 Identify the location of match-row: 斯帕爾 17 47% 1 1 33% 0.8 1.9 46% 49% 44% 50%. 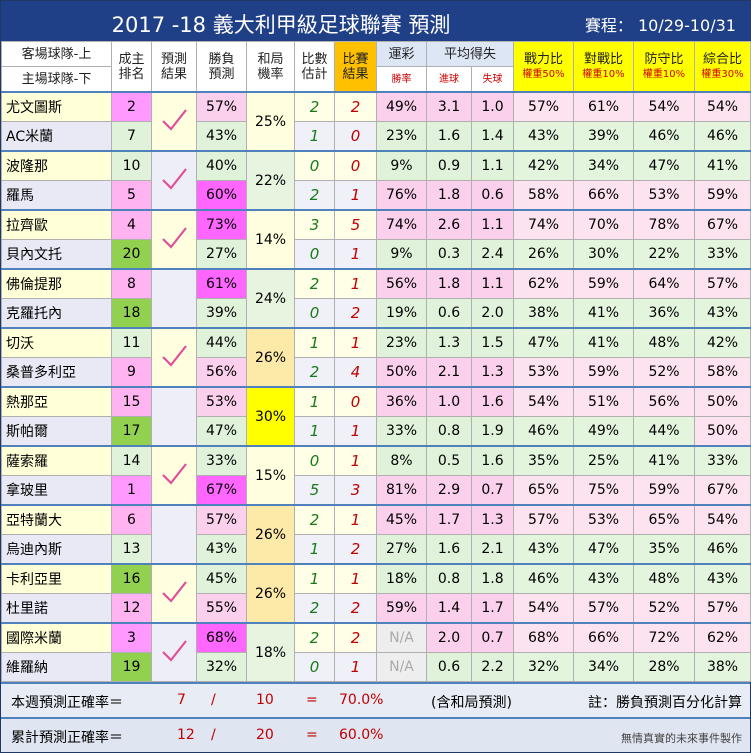
(376, 431).